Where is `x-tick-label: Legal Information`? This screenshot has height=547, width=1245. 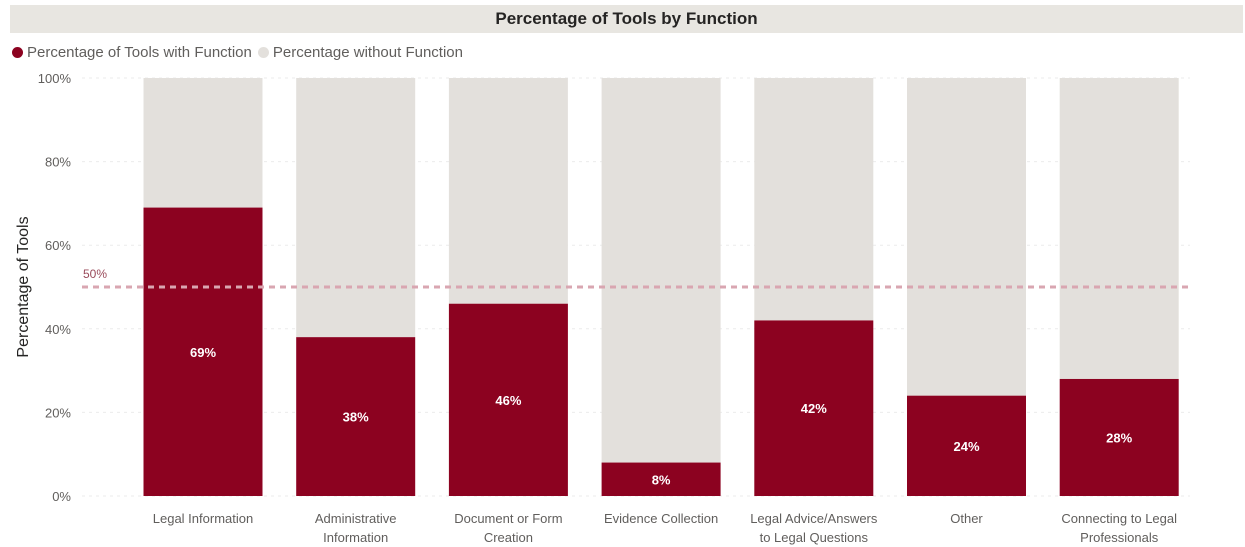 x-tick-label: Legal Information is located at coordinates (203, 518).